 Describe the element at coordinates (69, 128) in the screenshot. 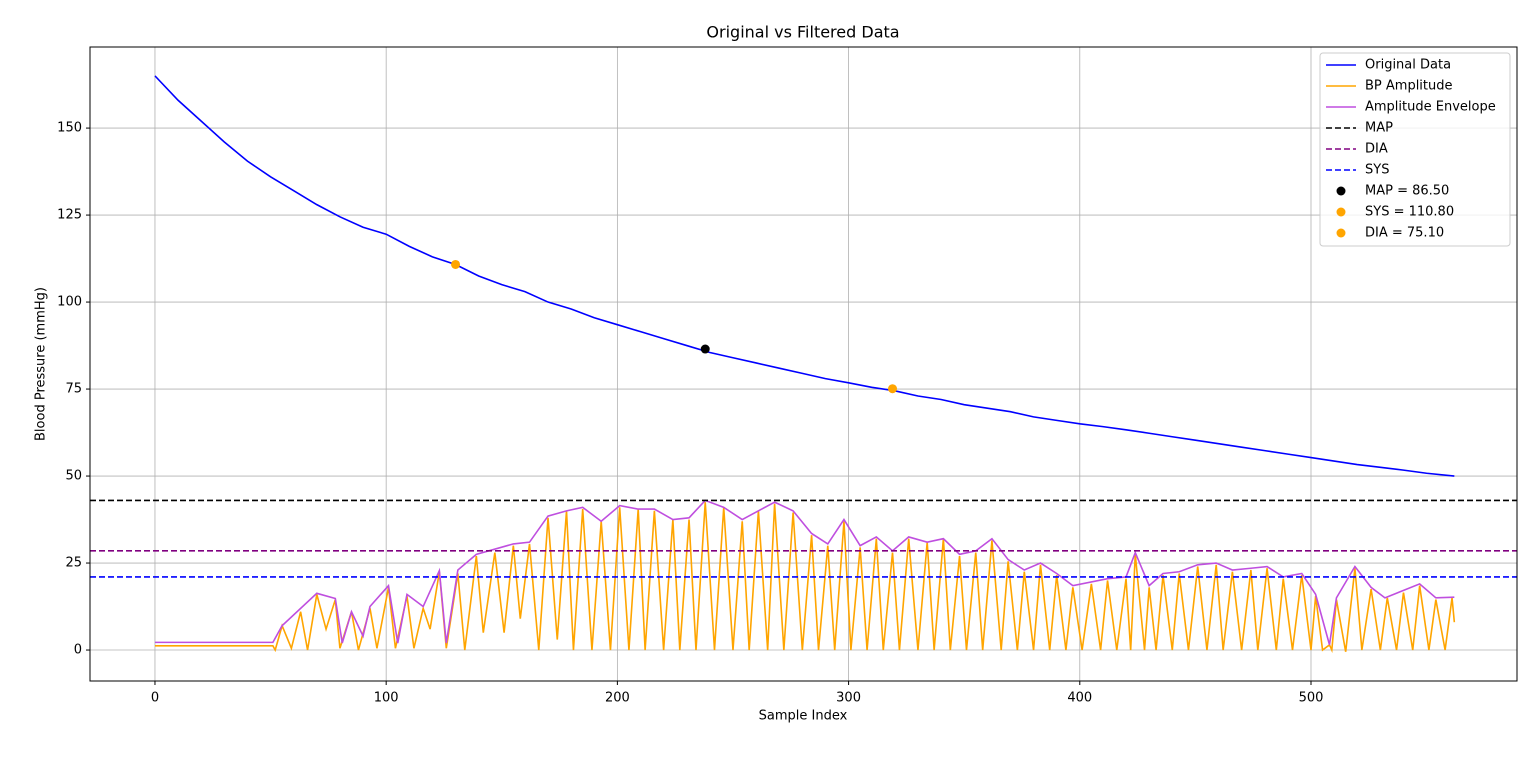

I see `y-tick-label: 150` at that location.